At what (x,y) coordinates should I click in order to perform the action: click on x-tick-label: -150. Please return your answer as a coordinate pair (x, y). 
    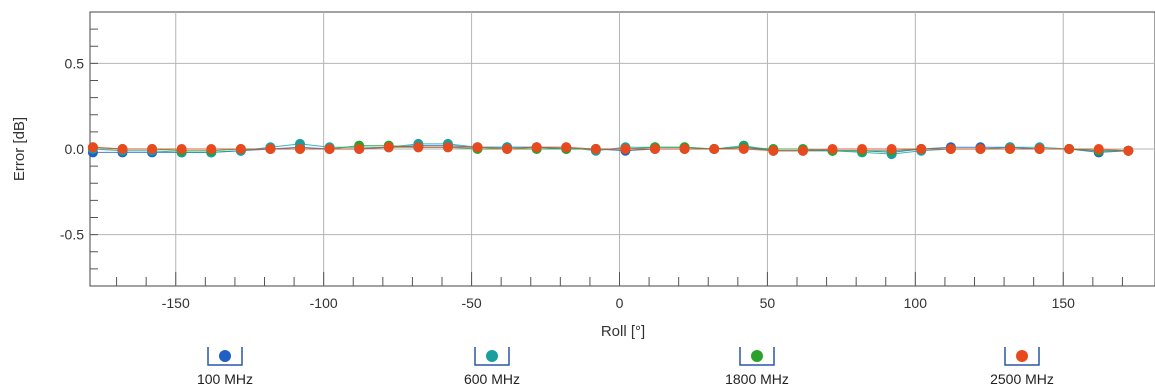
    Looking at the image, I should click on (176, 303).